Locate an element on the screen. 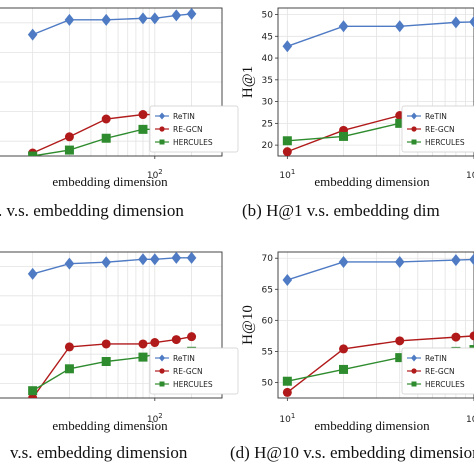 The height and width of the screenshot is (474, 474). y-tick-label: 45 is located at coordinates (267, 37).